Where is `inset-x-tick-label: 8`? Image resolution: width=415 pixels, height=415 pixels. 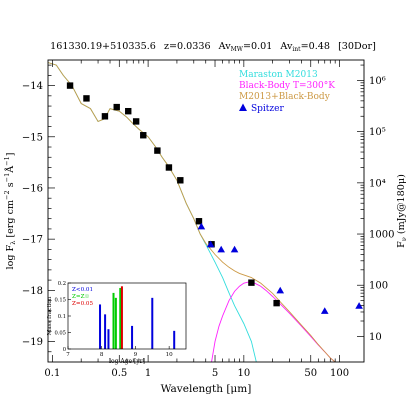 inset-x-tick-label: 8 is located at coordinates (102, 355).